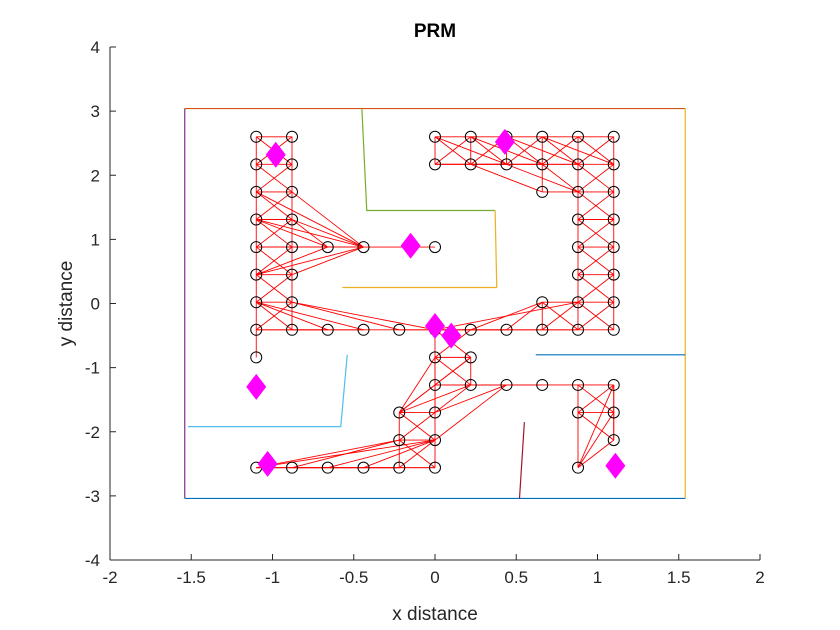 The image size is (840, 630). Describe the element at coordinates (95, 47) in the screenshot. I see `y-tick-label: 4` at that location.